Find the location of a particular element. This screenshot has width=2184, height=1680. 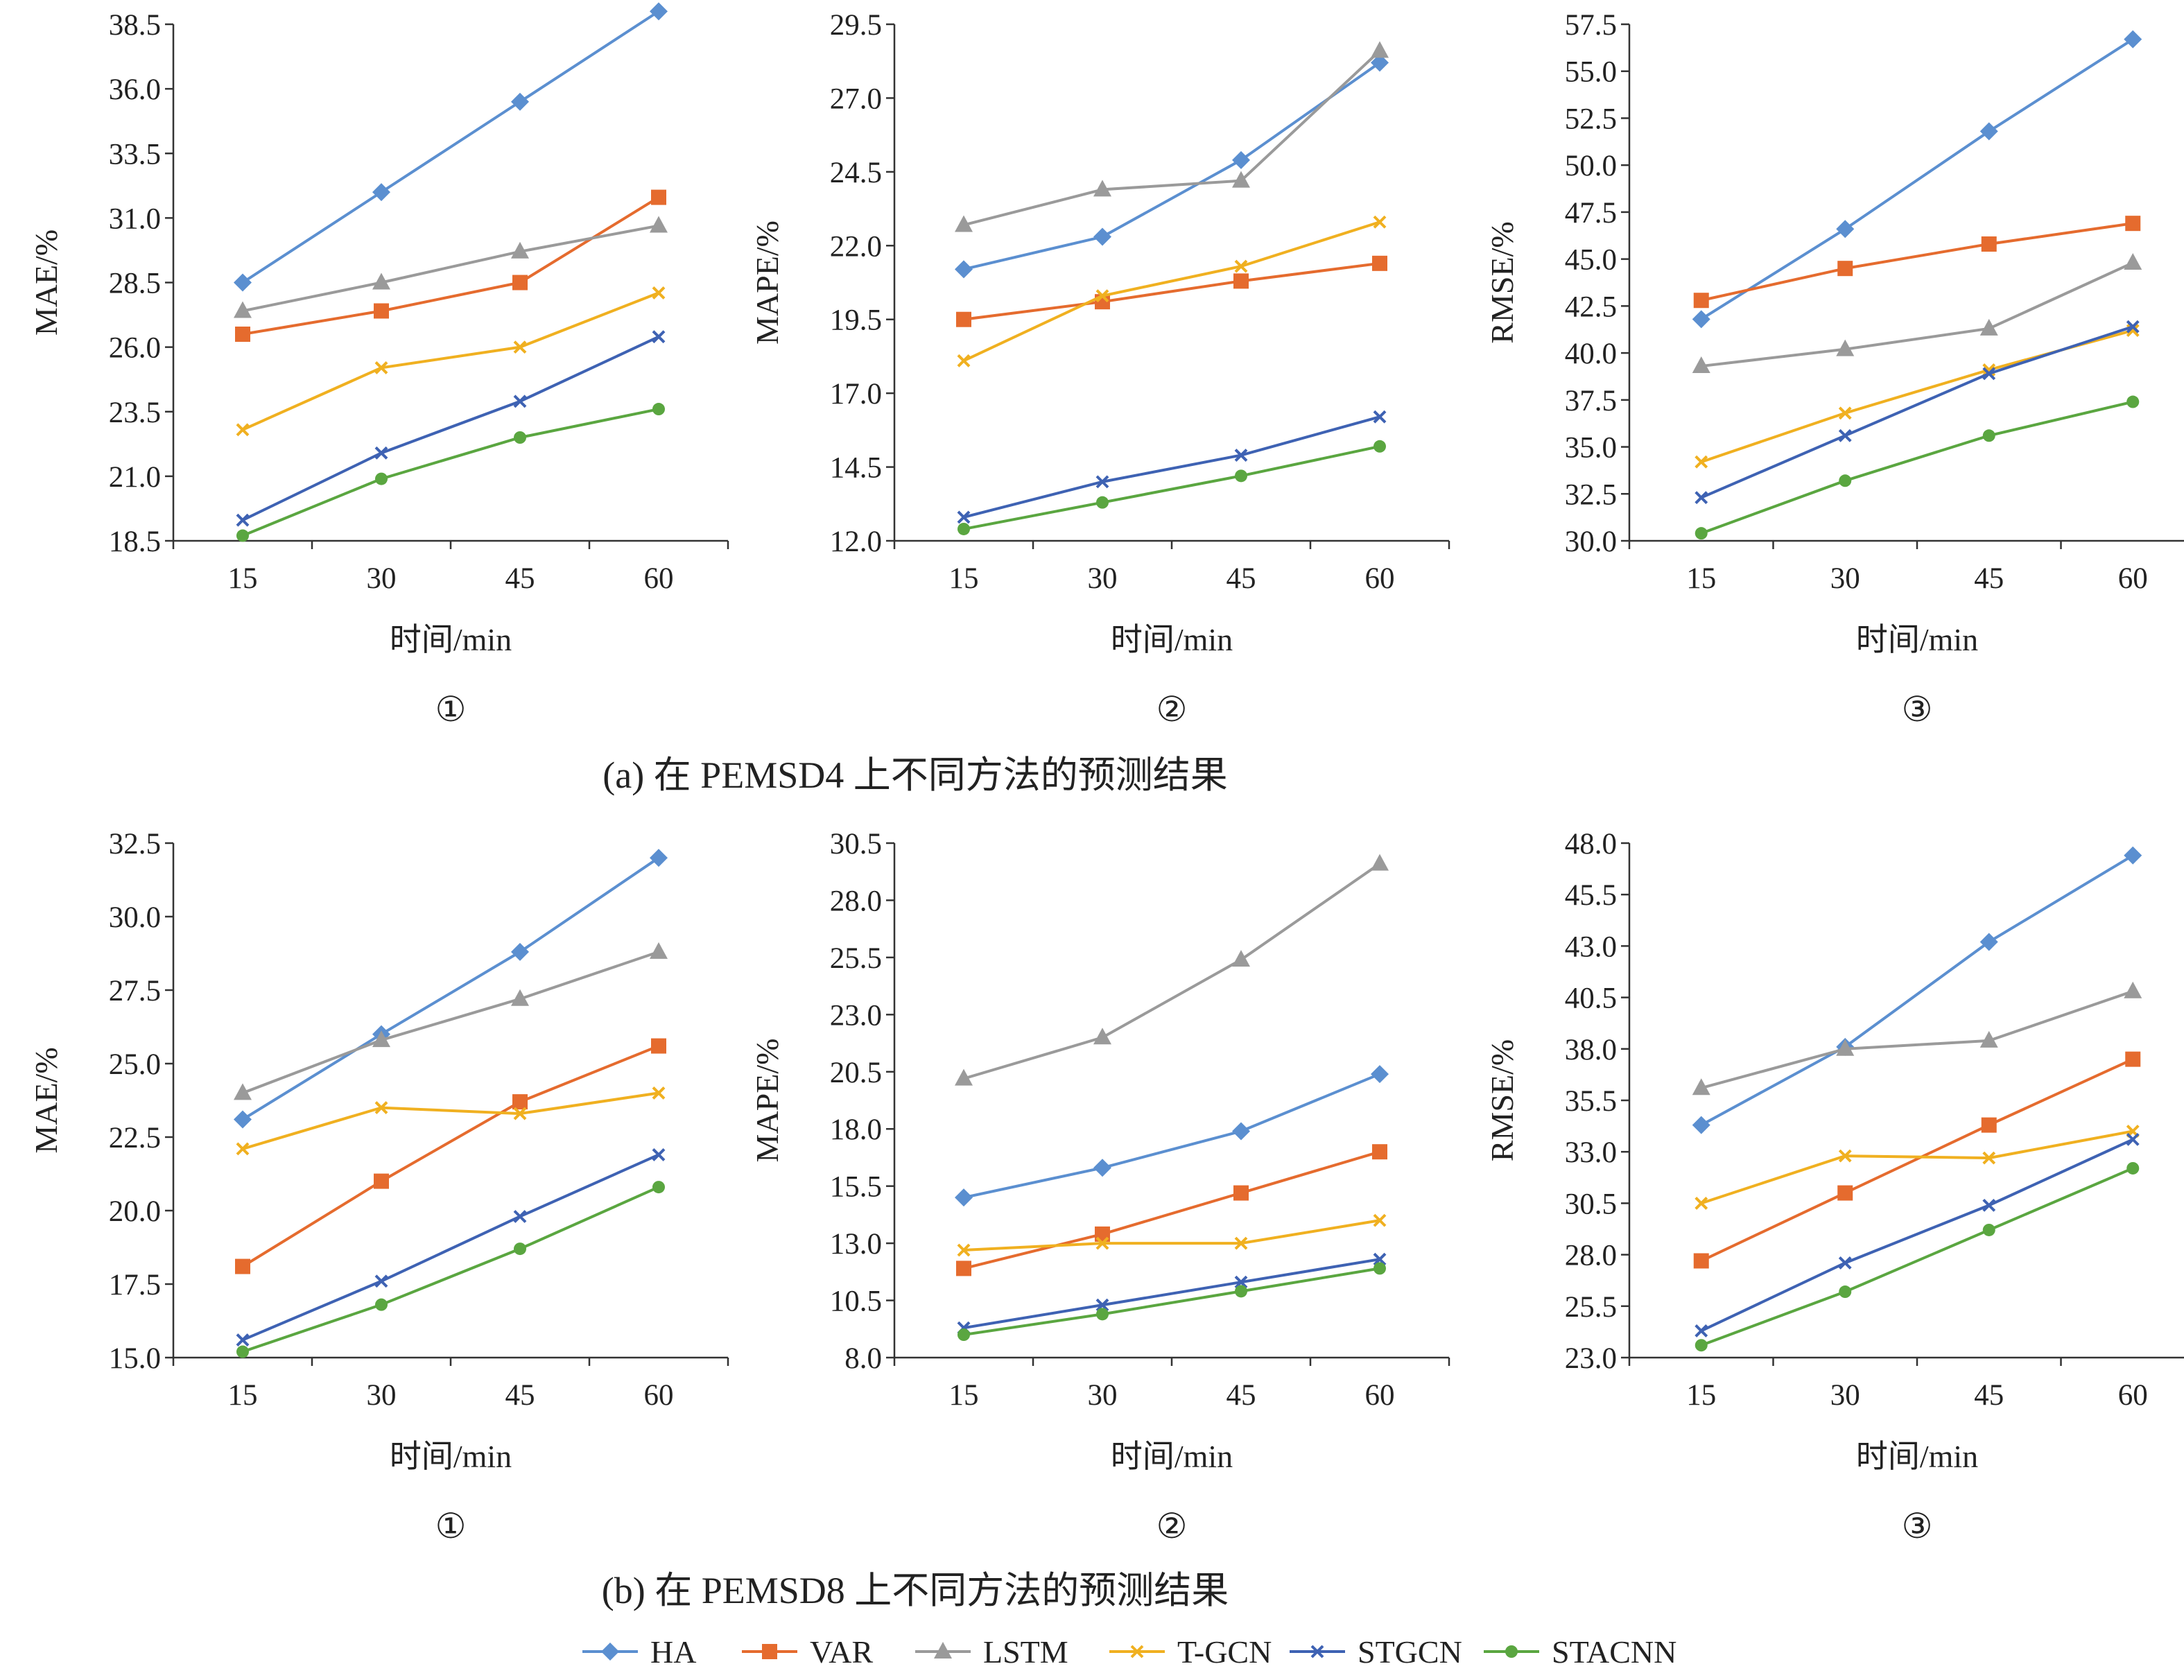

x-tick-label: 30 is located at coordinates (1845, 578).